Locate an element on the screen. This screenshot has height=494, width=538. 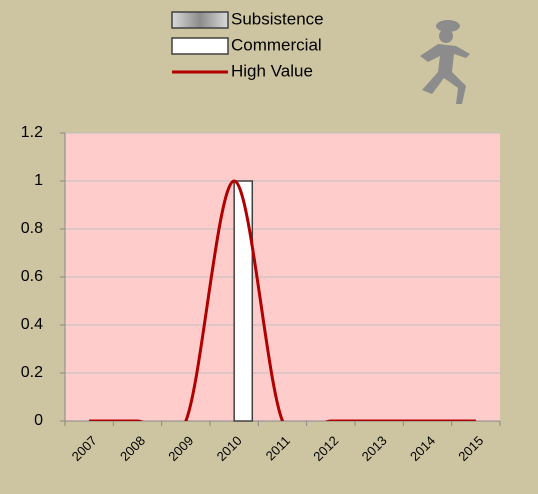
x-tick-label: 2012 is located at coordinates (325, 448).